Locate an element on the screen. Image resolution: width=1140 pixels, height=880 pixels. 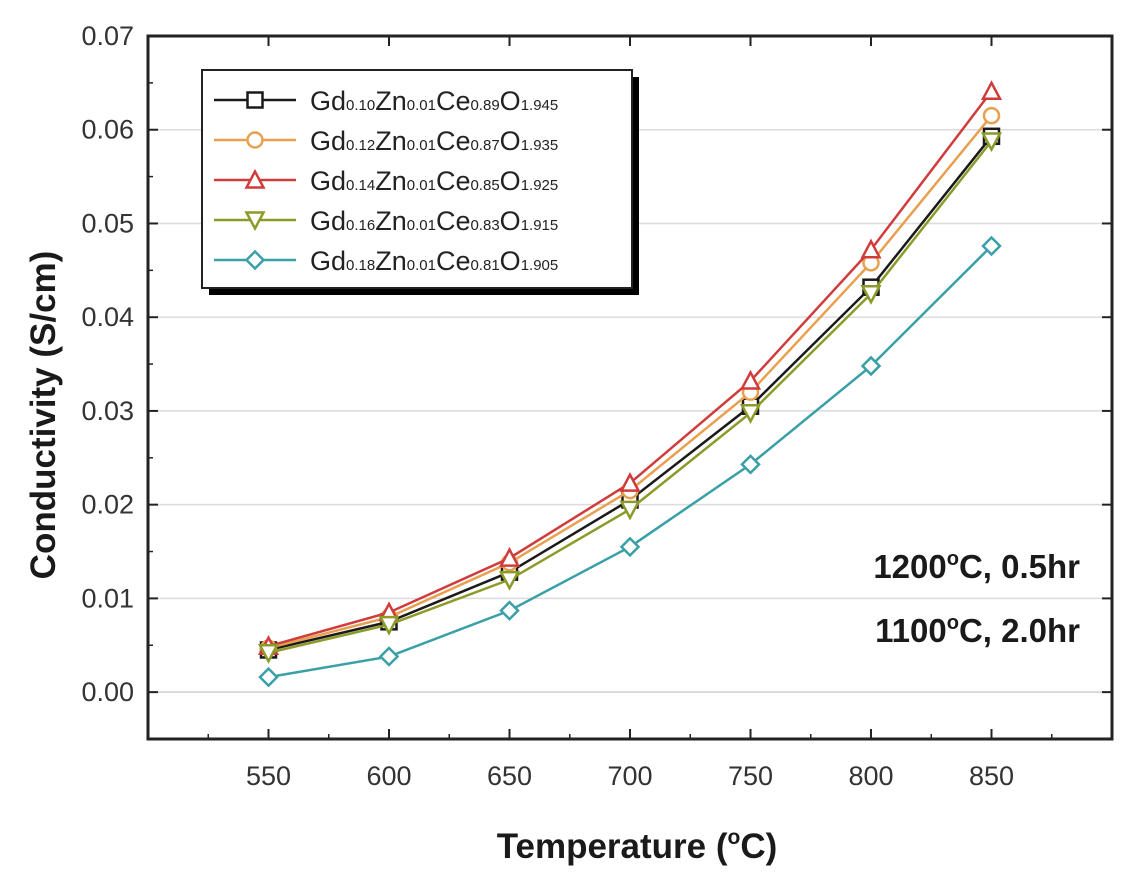
legend-item: Gd0.12Zn0.01Ce0.87O1.935 is located at coordinates (386, 141).